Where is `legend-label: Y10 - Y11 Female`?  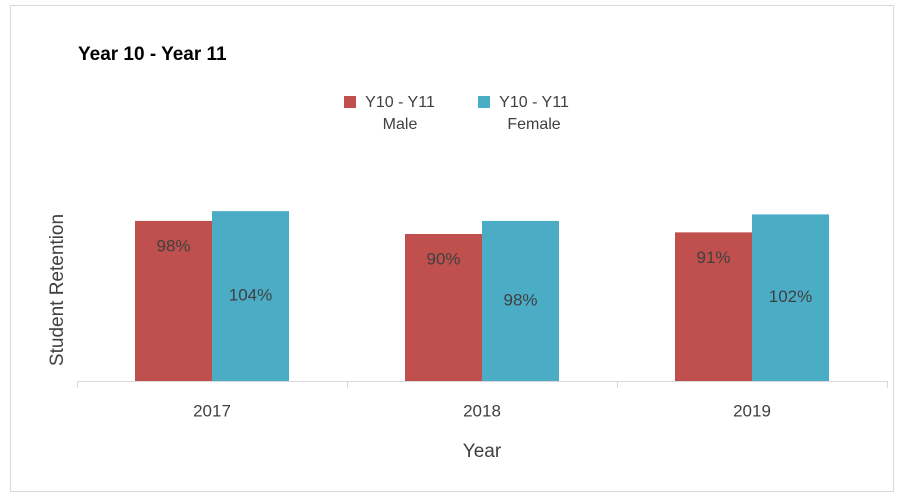
legend-label: Y10 - Y11 Female is located at coordinates (534, 113).